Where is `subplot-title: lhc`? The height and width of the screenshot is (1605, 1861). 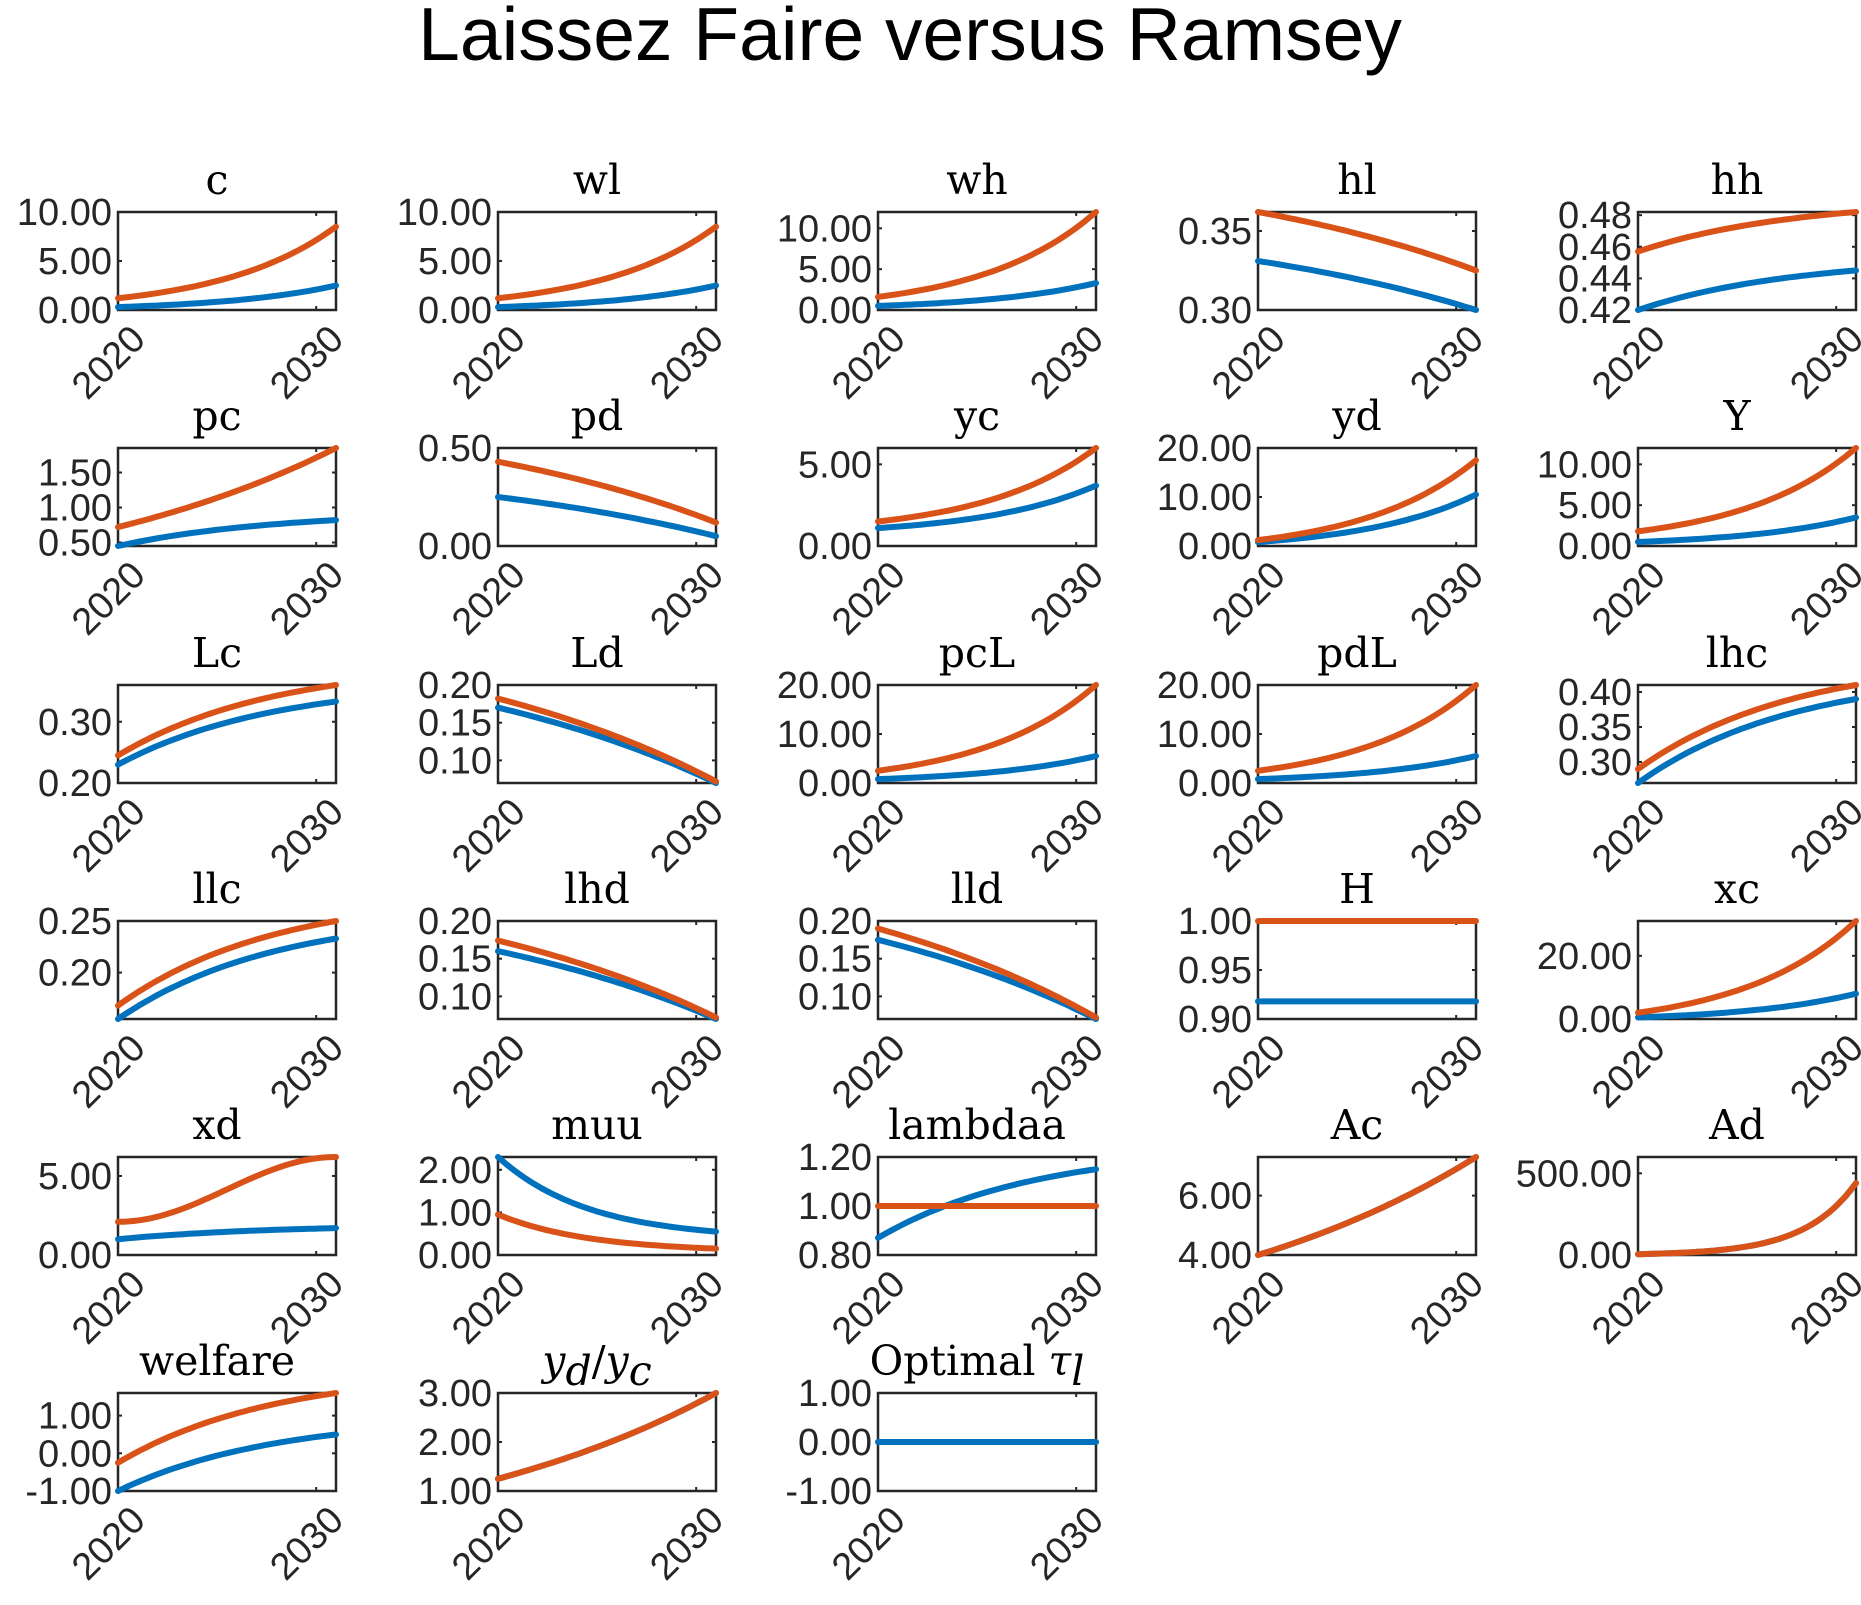 subplot-title: lhc is located at coordinates (1737, 653).